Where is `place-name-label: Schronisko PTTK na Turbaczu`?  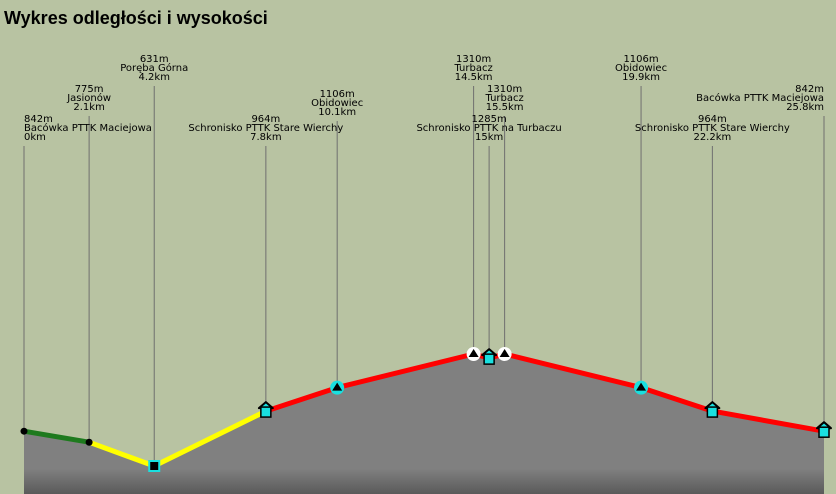 place-name-label: Schronisko PTTK na Turbaczu is located at coordinates (488, 128).